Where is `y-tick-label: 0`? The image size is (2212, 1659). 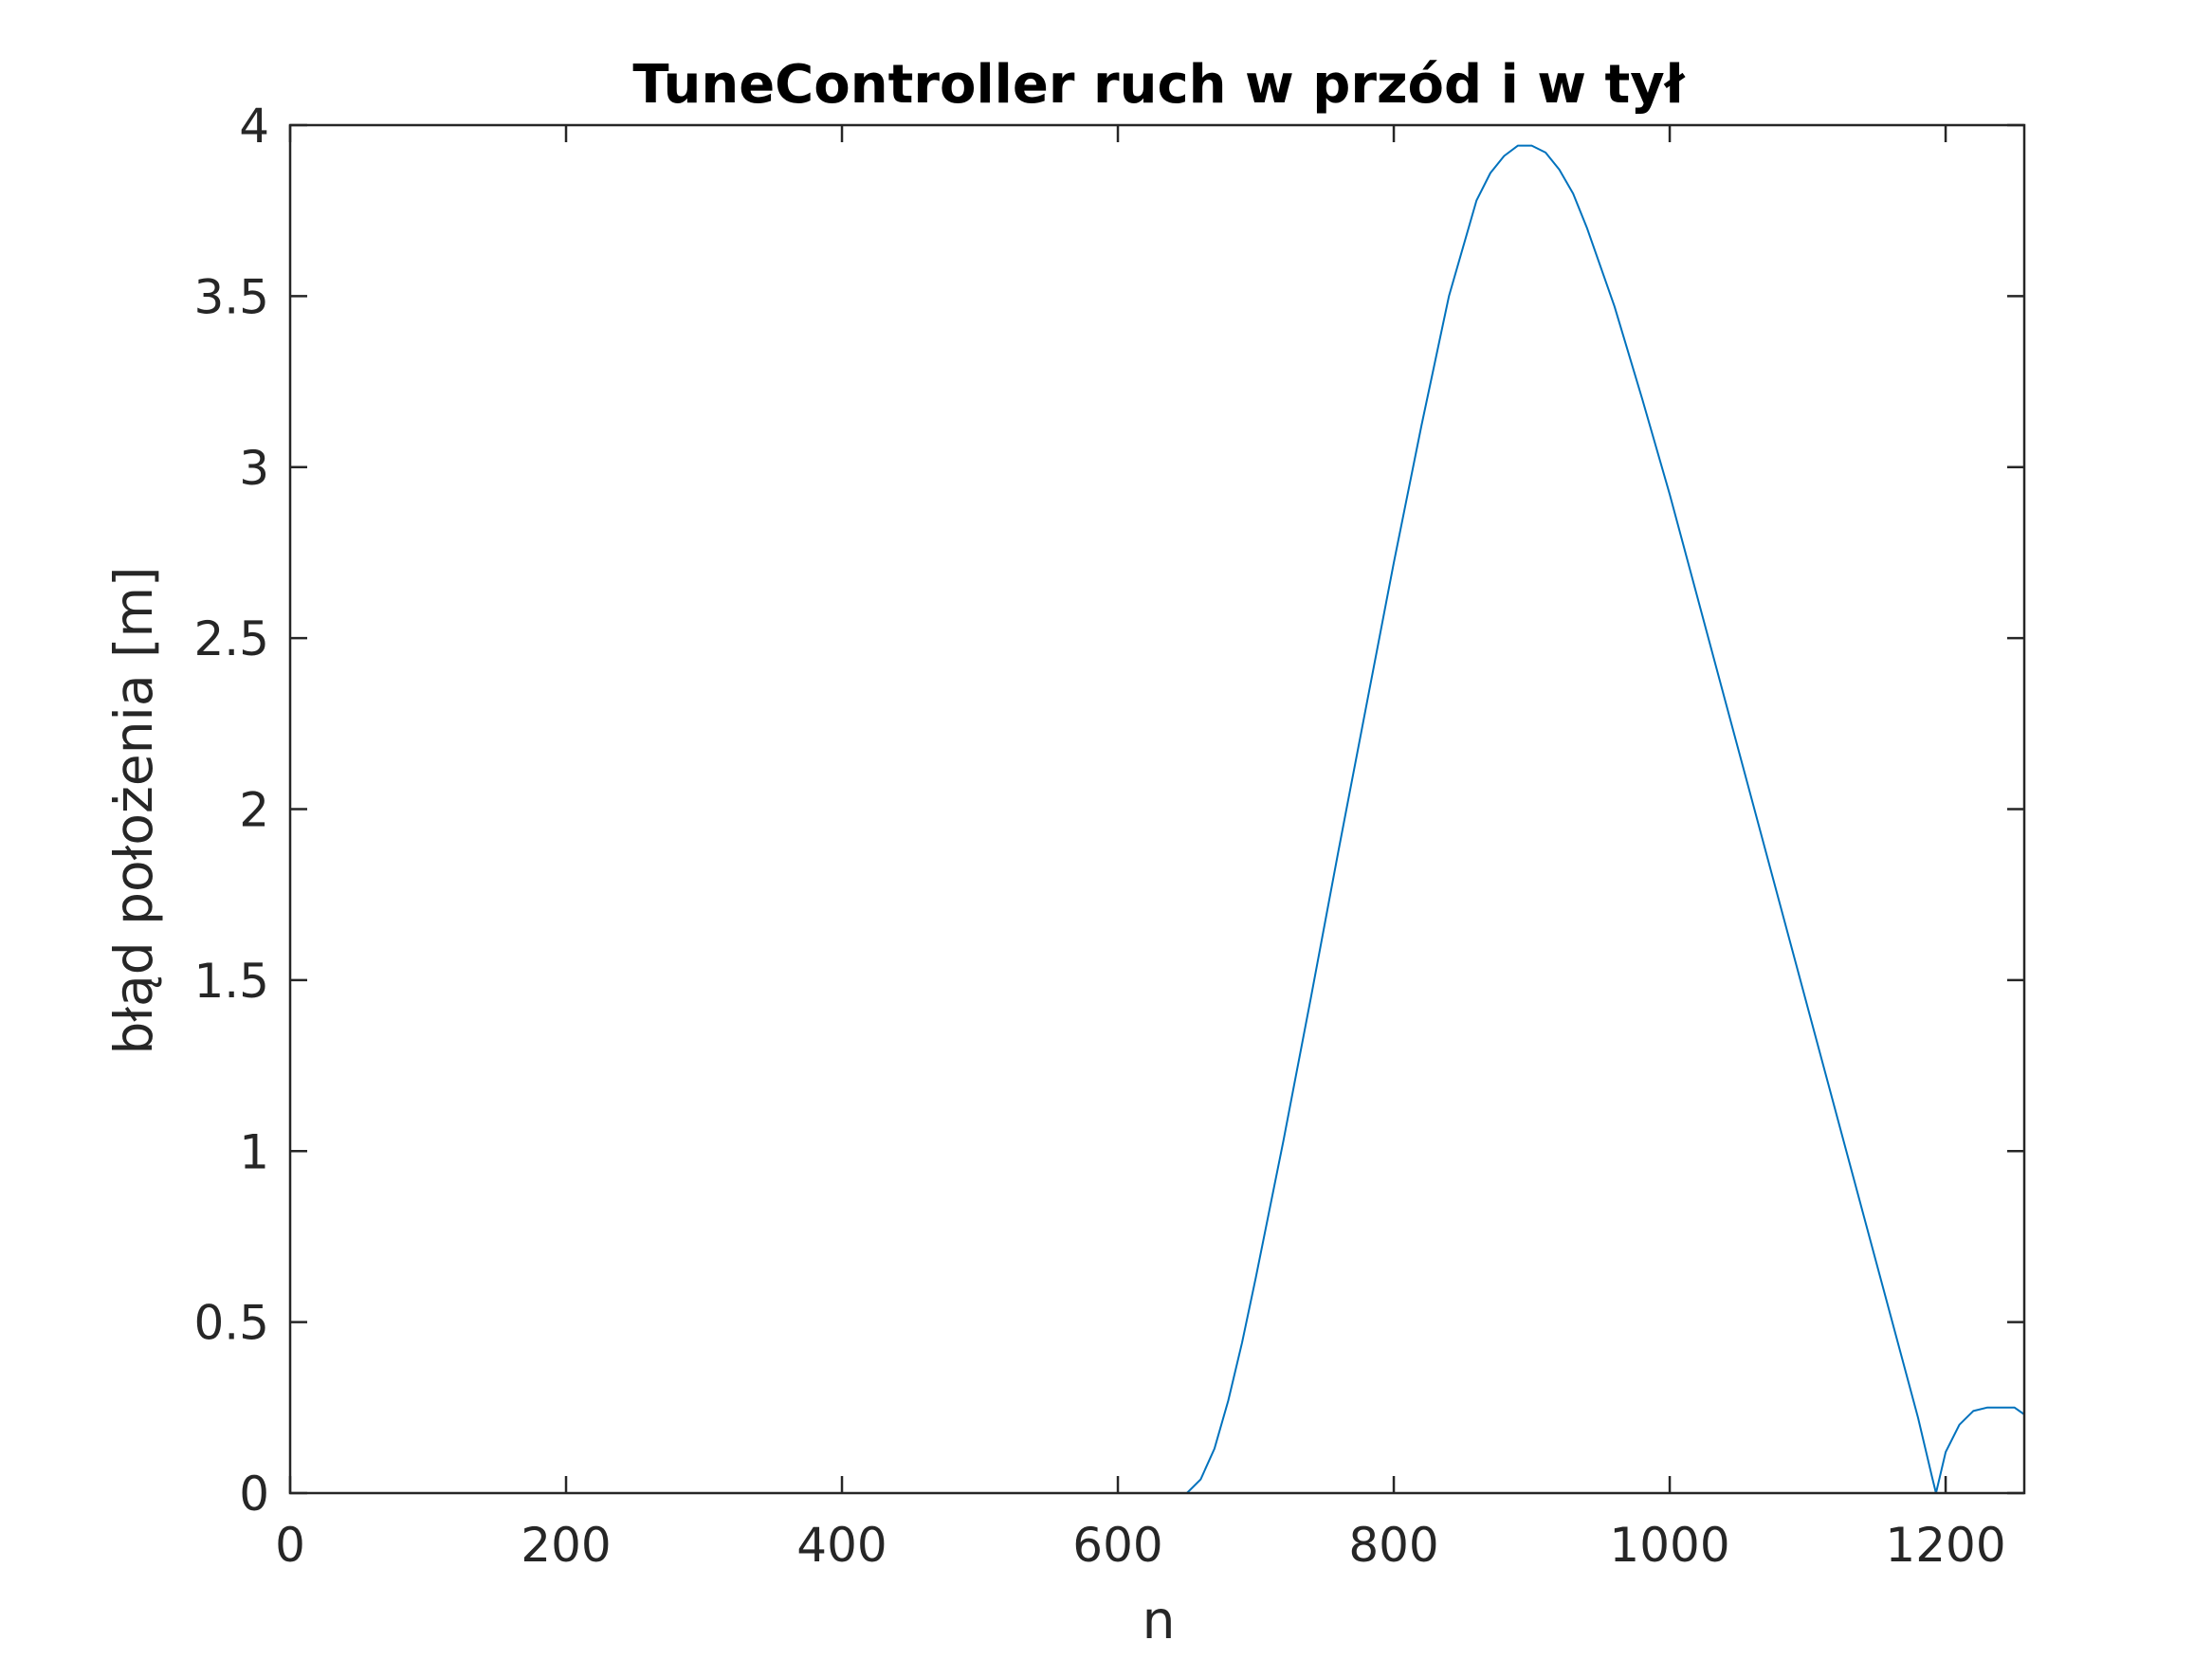 y-tick-label: 0 is located at coordinates (254, 1494).